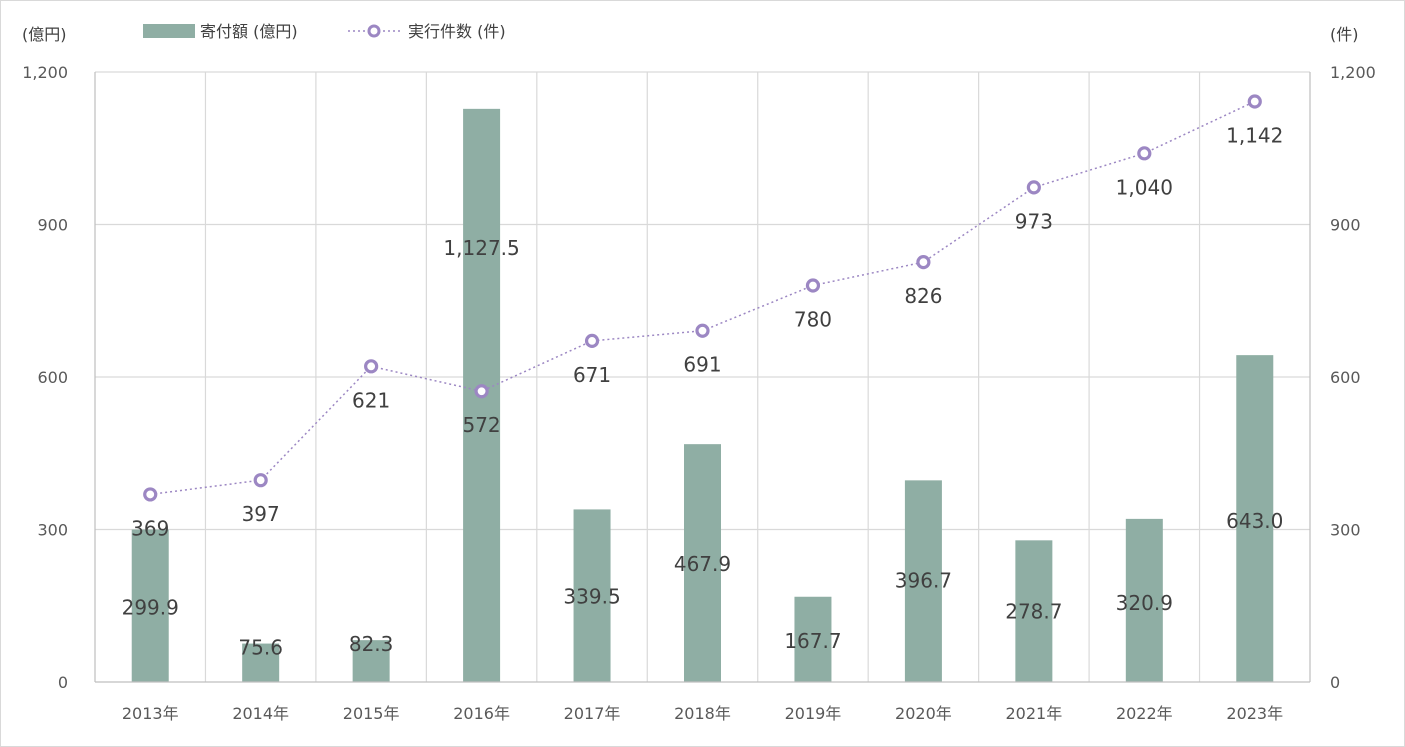 This screenshot has width=1405, height=747. I want to click on left-tick-label: 600, so click(52, 377).